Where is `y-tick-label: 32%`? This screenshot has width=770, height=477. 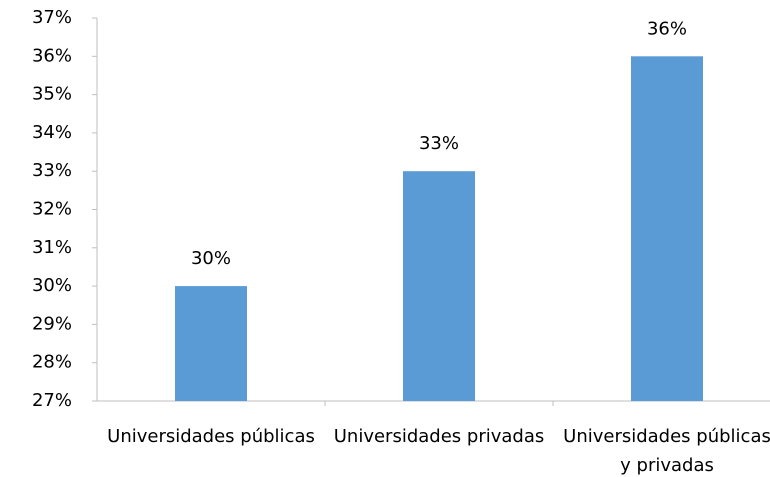
y-tick-label: 32% is located at coordinates (52, 209).